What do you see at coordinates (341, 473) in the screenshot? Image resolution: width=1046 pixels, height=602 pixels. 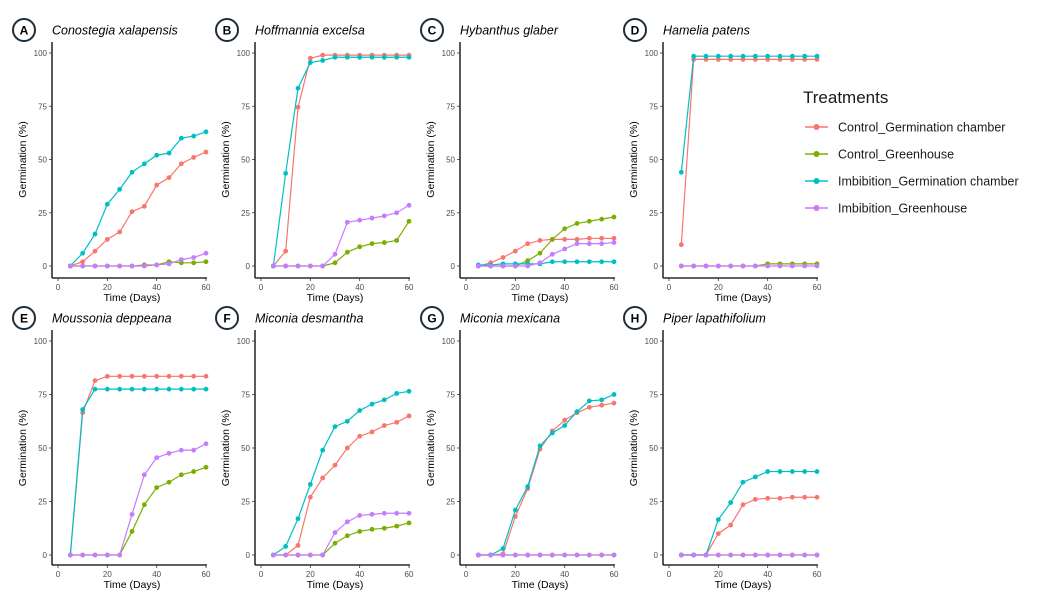 I see `series-imbibition-germination-chamber` at bounding box center [341, 473].